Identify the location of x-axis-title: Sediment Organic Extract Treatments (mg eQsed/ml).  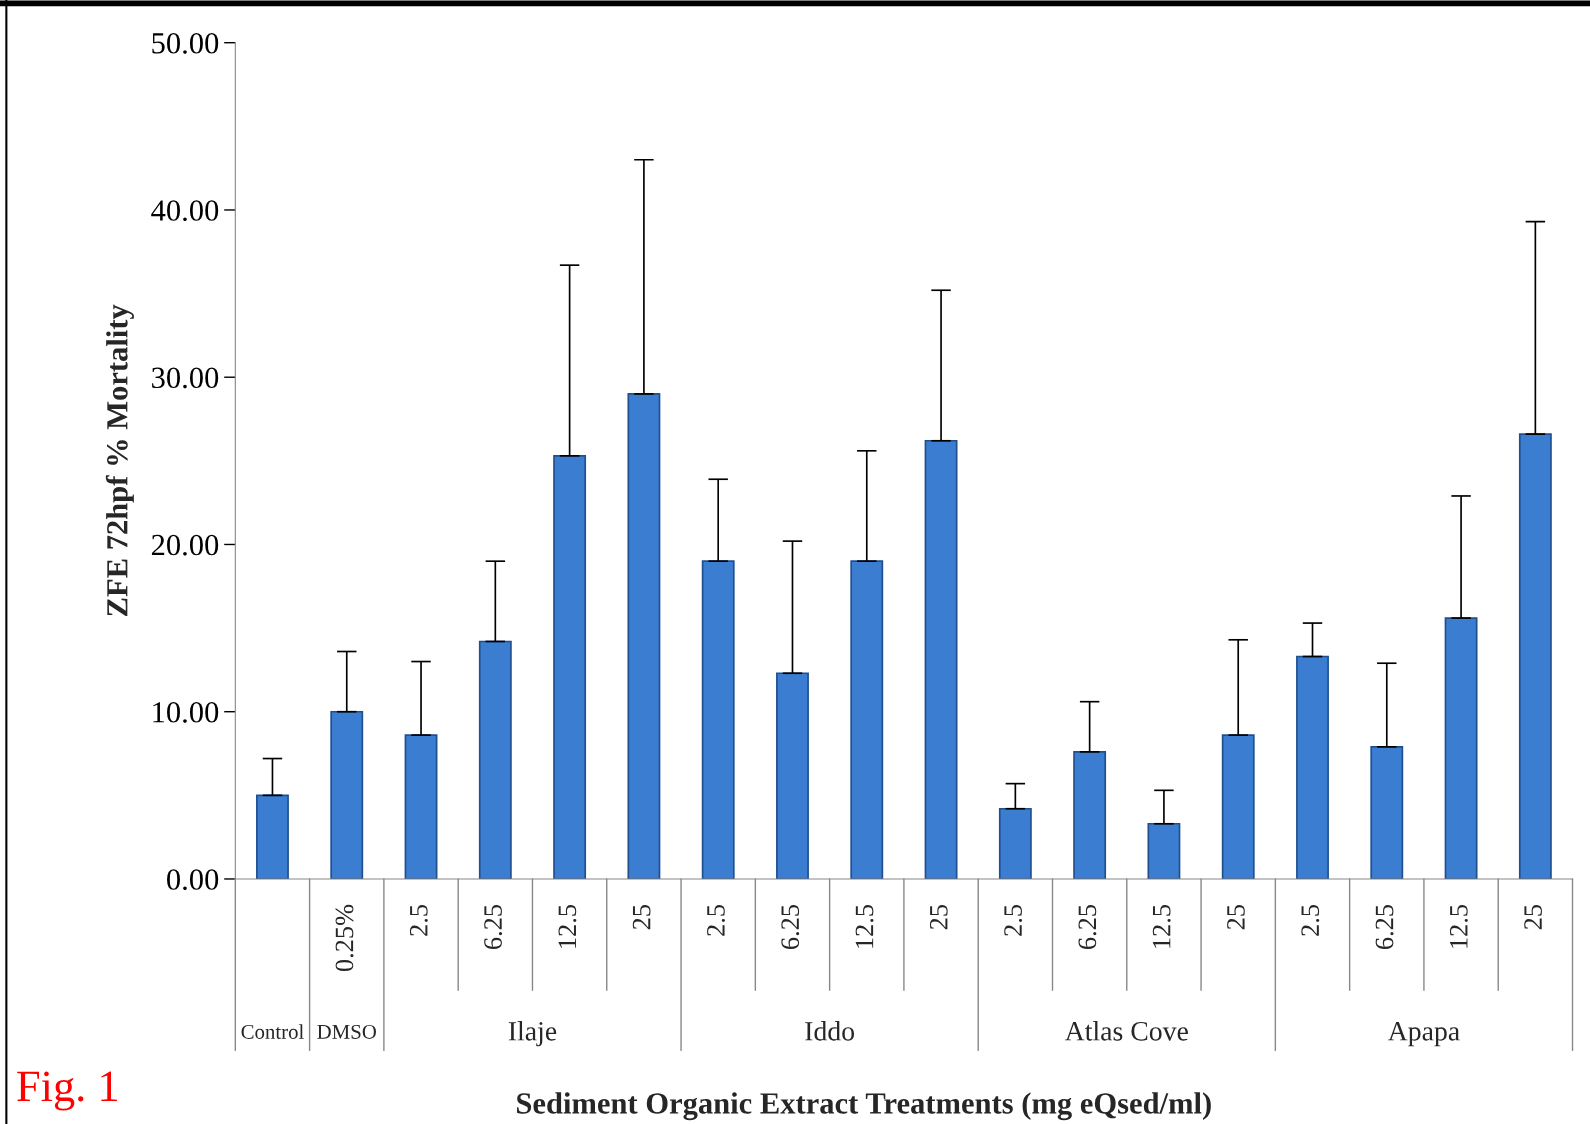
(864, 1106).